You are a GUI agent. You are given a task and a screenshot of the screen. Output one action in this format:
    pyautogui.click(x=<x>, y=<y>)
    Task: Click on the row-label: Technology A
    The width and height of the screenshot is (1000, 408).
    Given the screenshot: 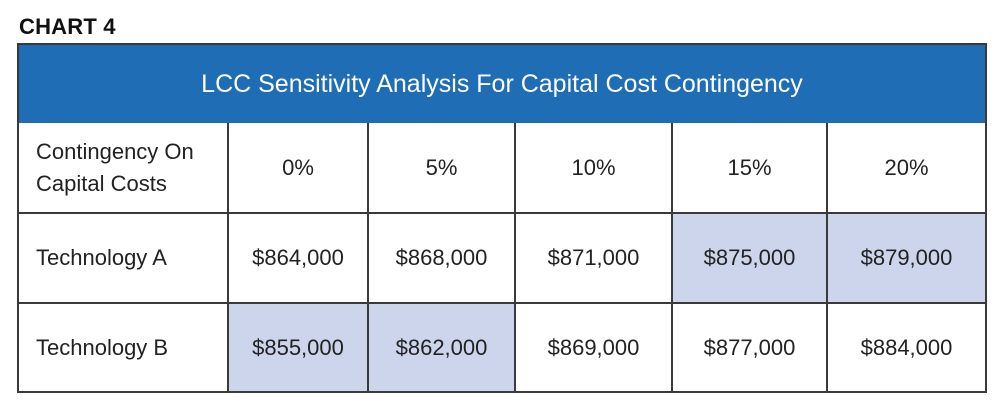 What is the action you would take?
    pyautogui.click(x=124, y=259)
    